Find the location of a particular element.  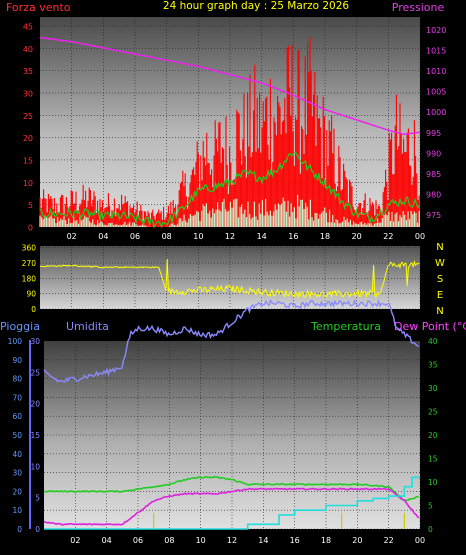

humidity-axis-ticks: 0 5 10 15 20 25 30 is located at coordinates (35, 435).